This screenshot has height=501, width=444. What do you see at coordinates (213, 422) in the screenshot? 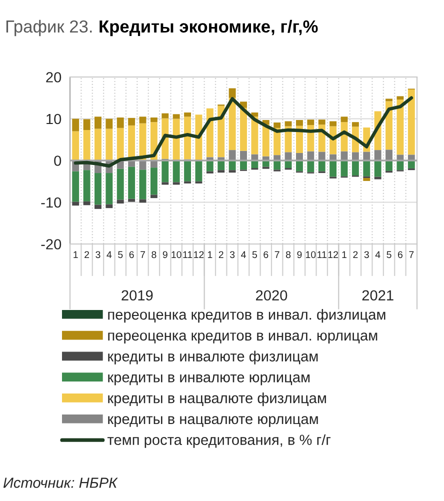
I see `legend-label: кредиты в нацвалюте юрлицам` at bounding box center [213, 422].